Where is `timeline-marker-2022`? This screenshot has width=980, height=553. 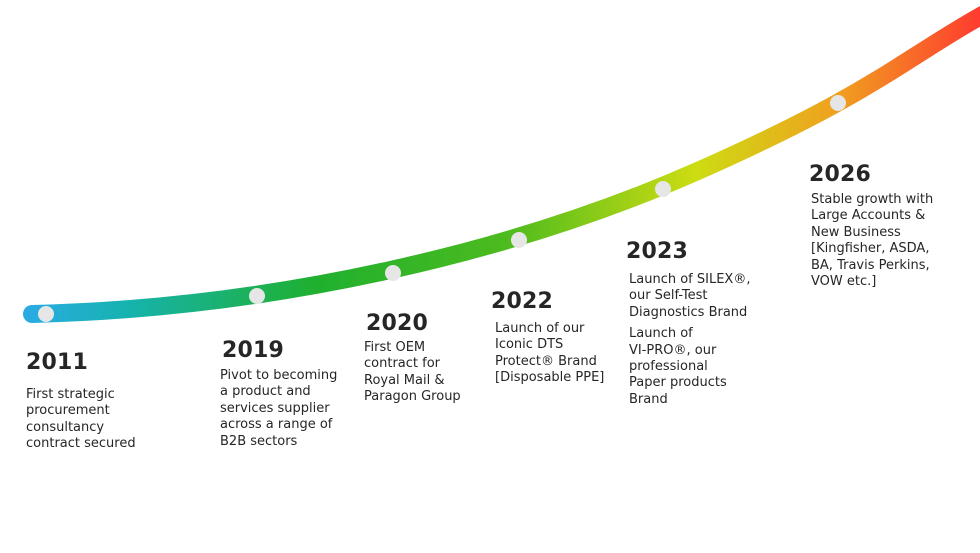 timeline-marker-2022 is located at coordinates (519, 240).